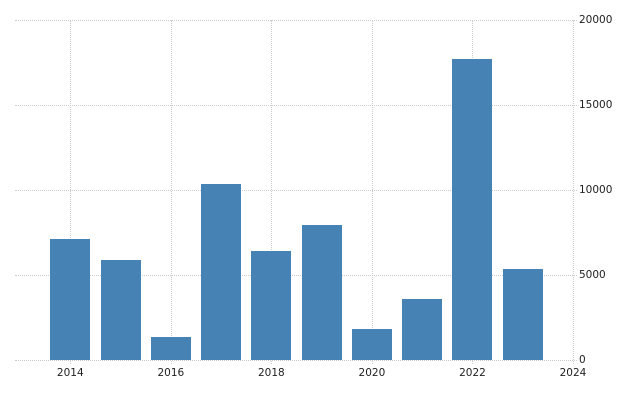 This screenshot has height=400, width=640. I want to click on bar-2022, so click(472, 209).